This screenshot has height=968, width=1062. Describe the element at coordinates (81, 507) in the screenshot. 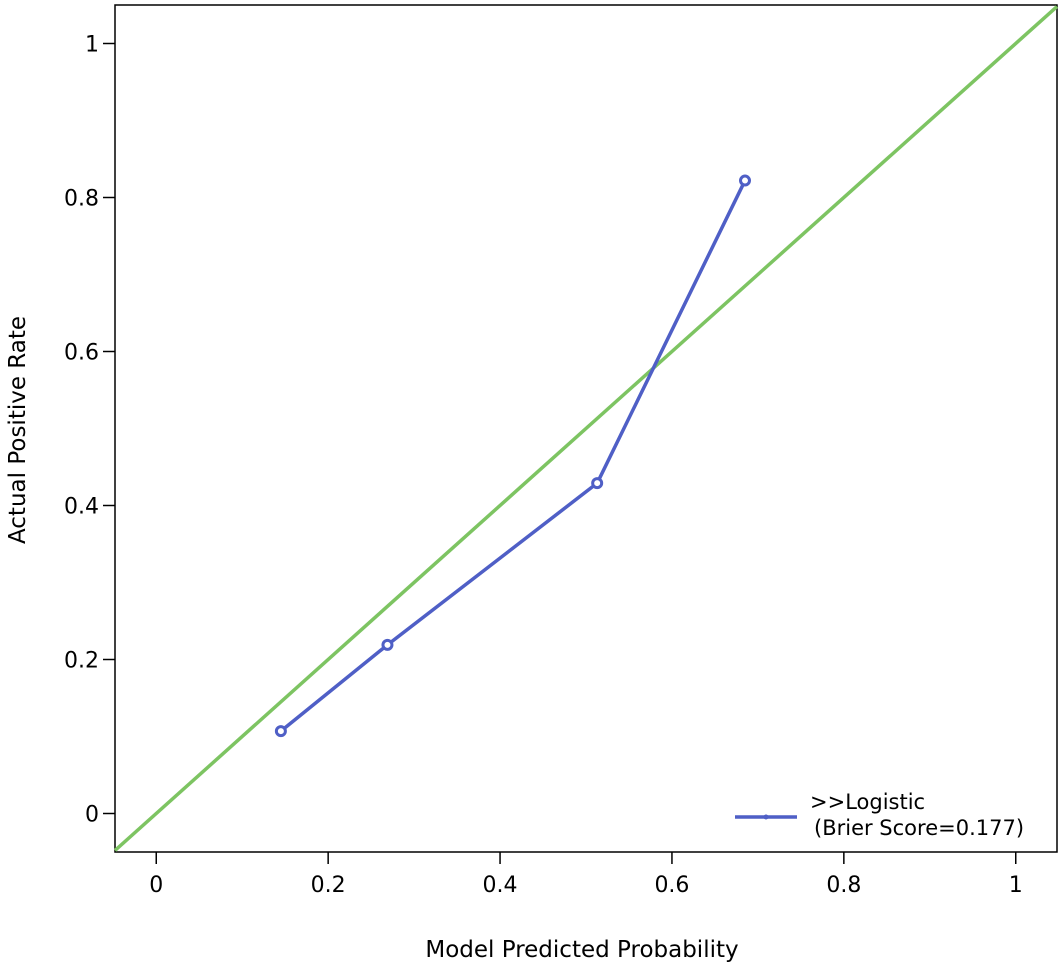

I see `y-tick-label: 0.4` at that location.